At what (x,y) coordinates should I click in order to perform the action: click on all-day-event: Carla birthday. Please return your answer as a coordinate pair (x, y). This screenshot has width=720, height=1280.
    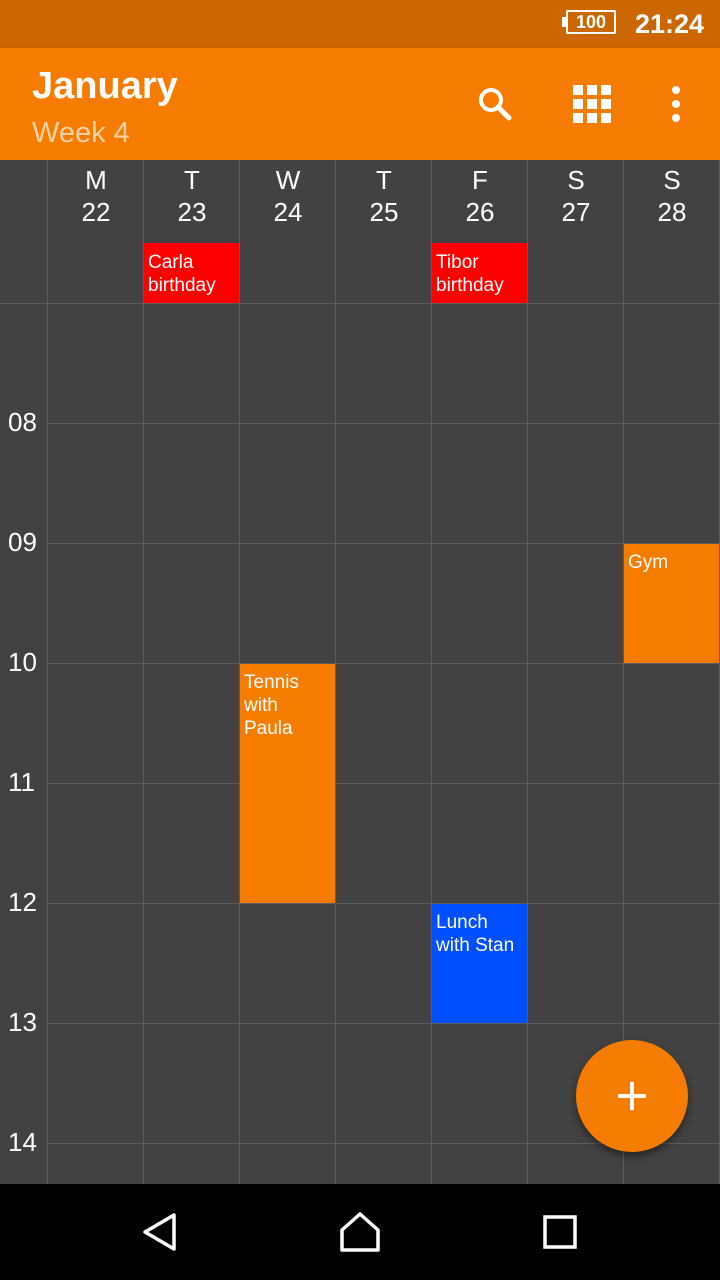
    Looking at the image, I should click on (191, 273).